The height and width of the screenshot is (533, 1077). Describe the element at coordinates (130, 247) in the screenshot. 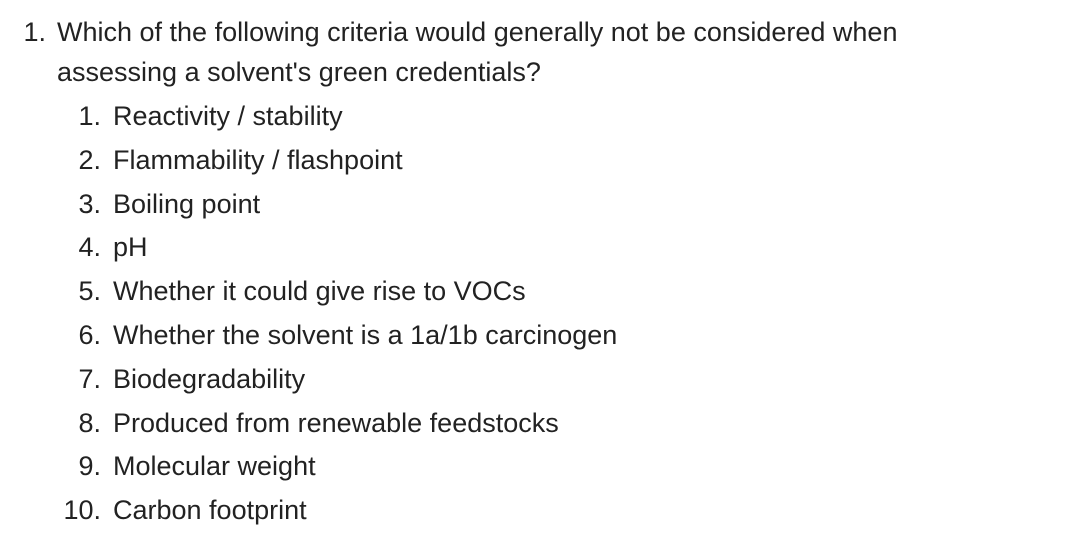

I see `option-text: pH` at that location.